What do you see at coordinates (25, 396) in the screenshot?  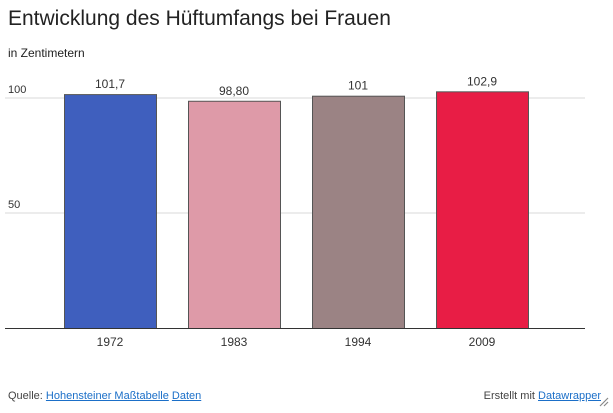 I see `source-prefix: Quelle:` at bounding box center [25, 396].